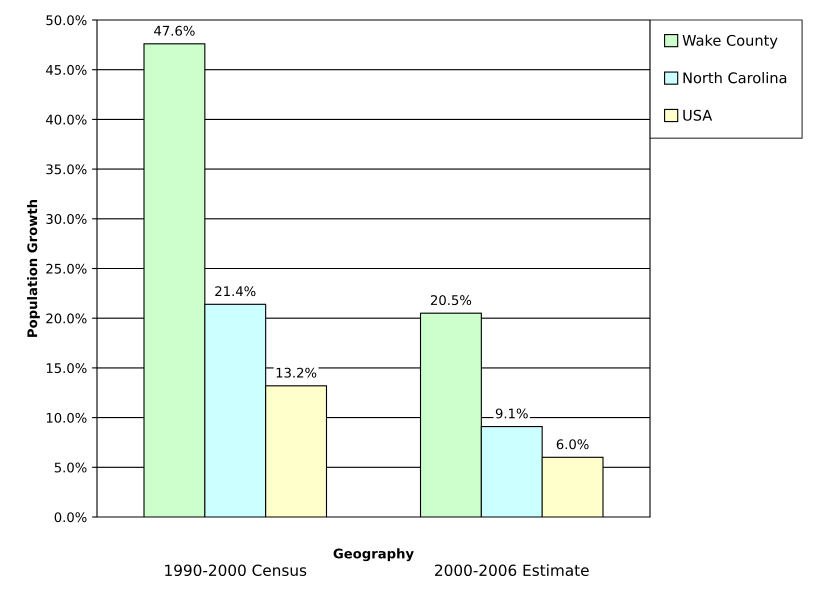 The height and width of the screenshot is (589, 837). Describe the element at coordinates (374, 555) in the screenshot. I see `x-axis-title: Geography` at that location.